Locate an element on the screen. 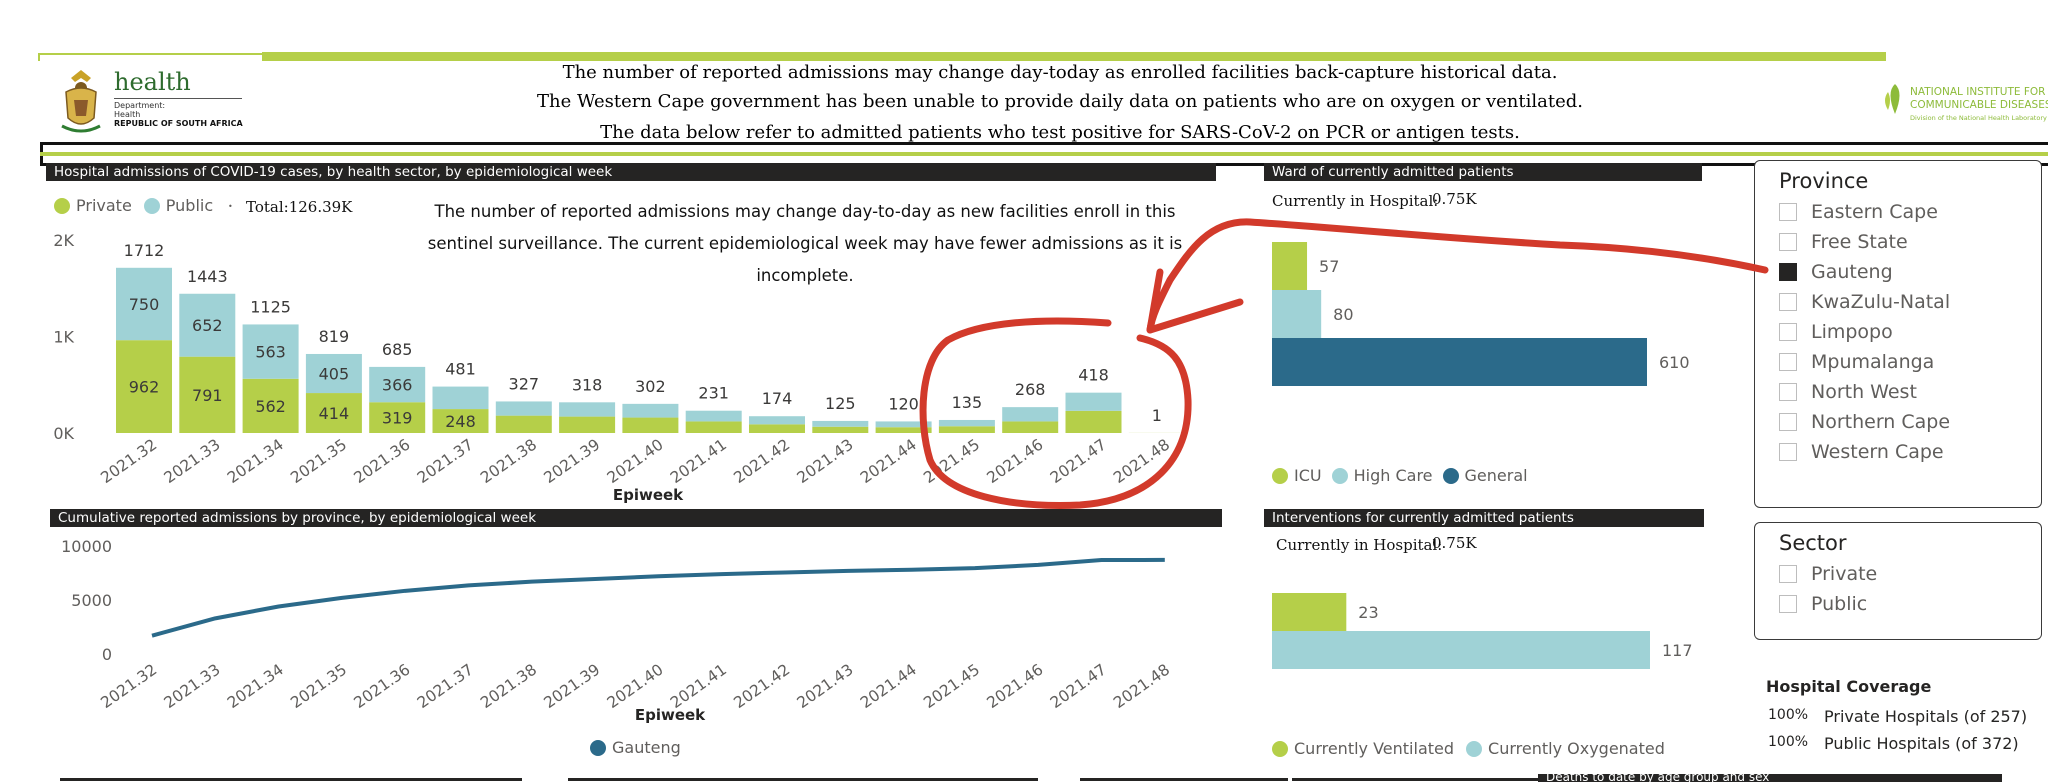 This screenshot has width=2048, height=782. x-tick-label: 2021.48 is located at coordinates (1141, 687).